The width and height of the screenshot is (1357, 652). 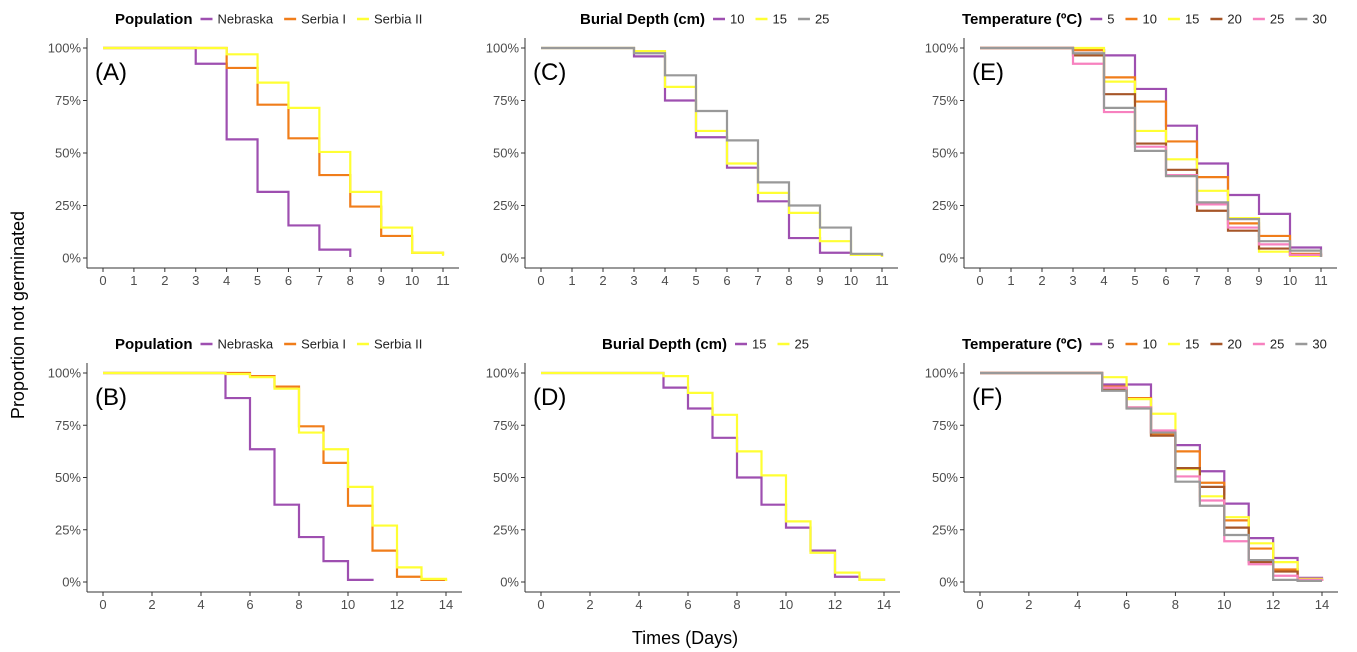 What do you see at coordinates (1234, 344) in the screenshot?
I see `legend-entry: 20` at bounding box center [1234, 344].